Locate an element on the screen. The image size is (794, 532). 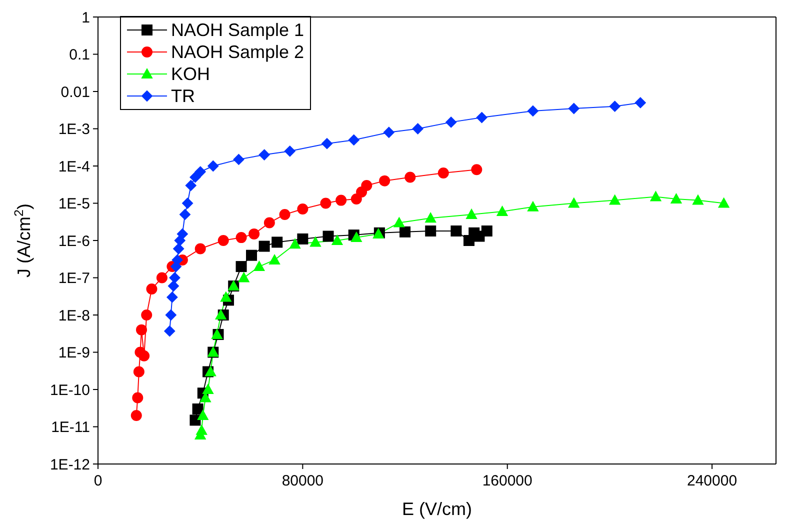
legend-label: NAOH Sample 1 is located at coordinates (237, 30).